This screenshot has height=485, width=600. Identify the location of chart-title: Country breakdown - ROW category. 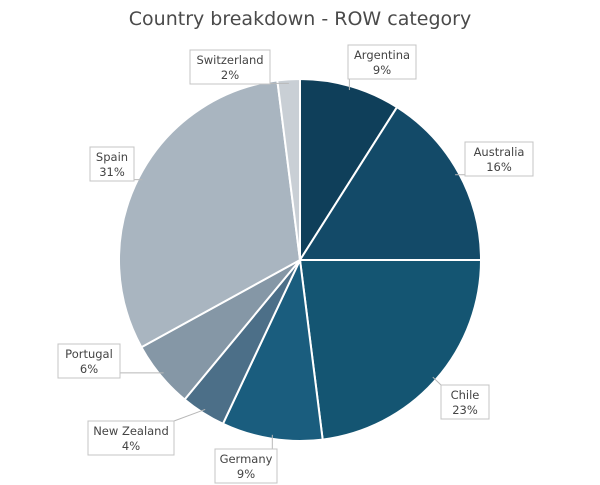
(300, 19).